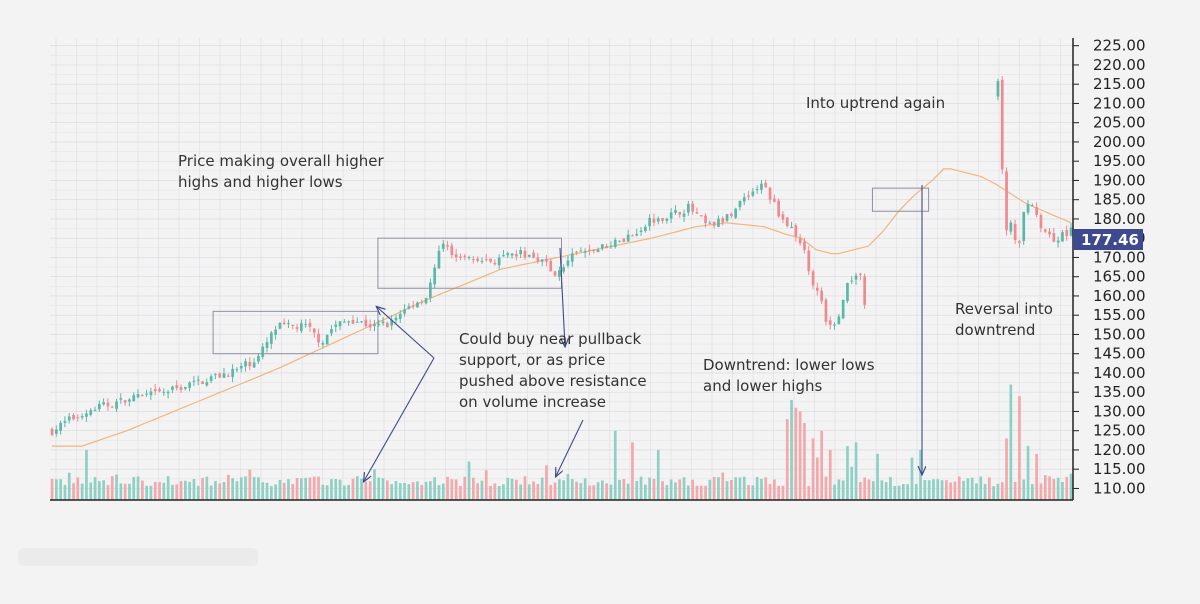 This screenshot has width=1200, height=604. I want to click on y-tick-label: 155.00, so click(1119, 315).